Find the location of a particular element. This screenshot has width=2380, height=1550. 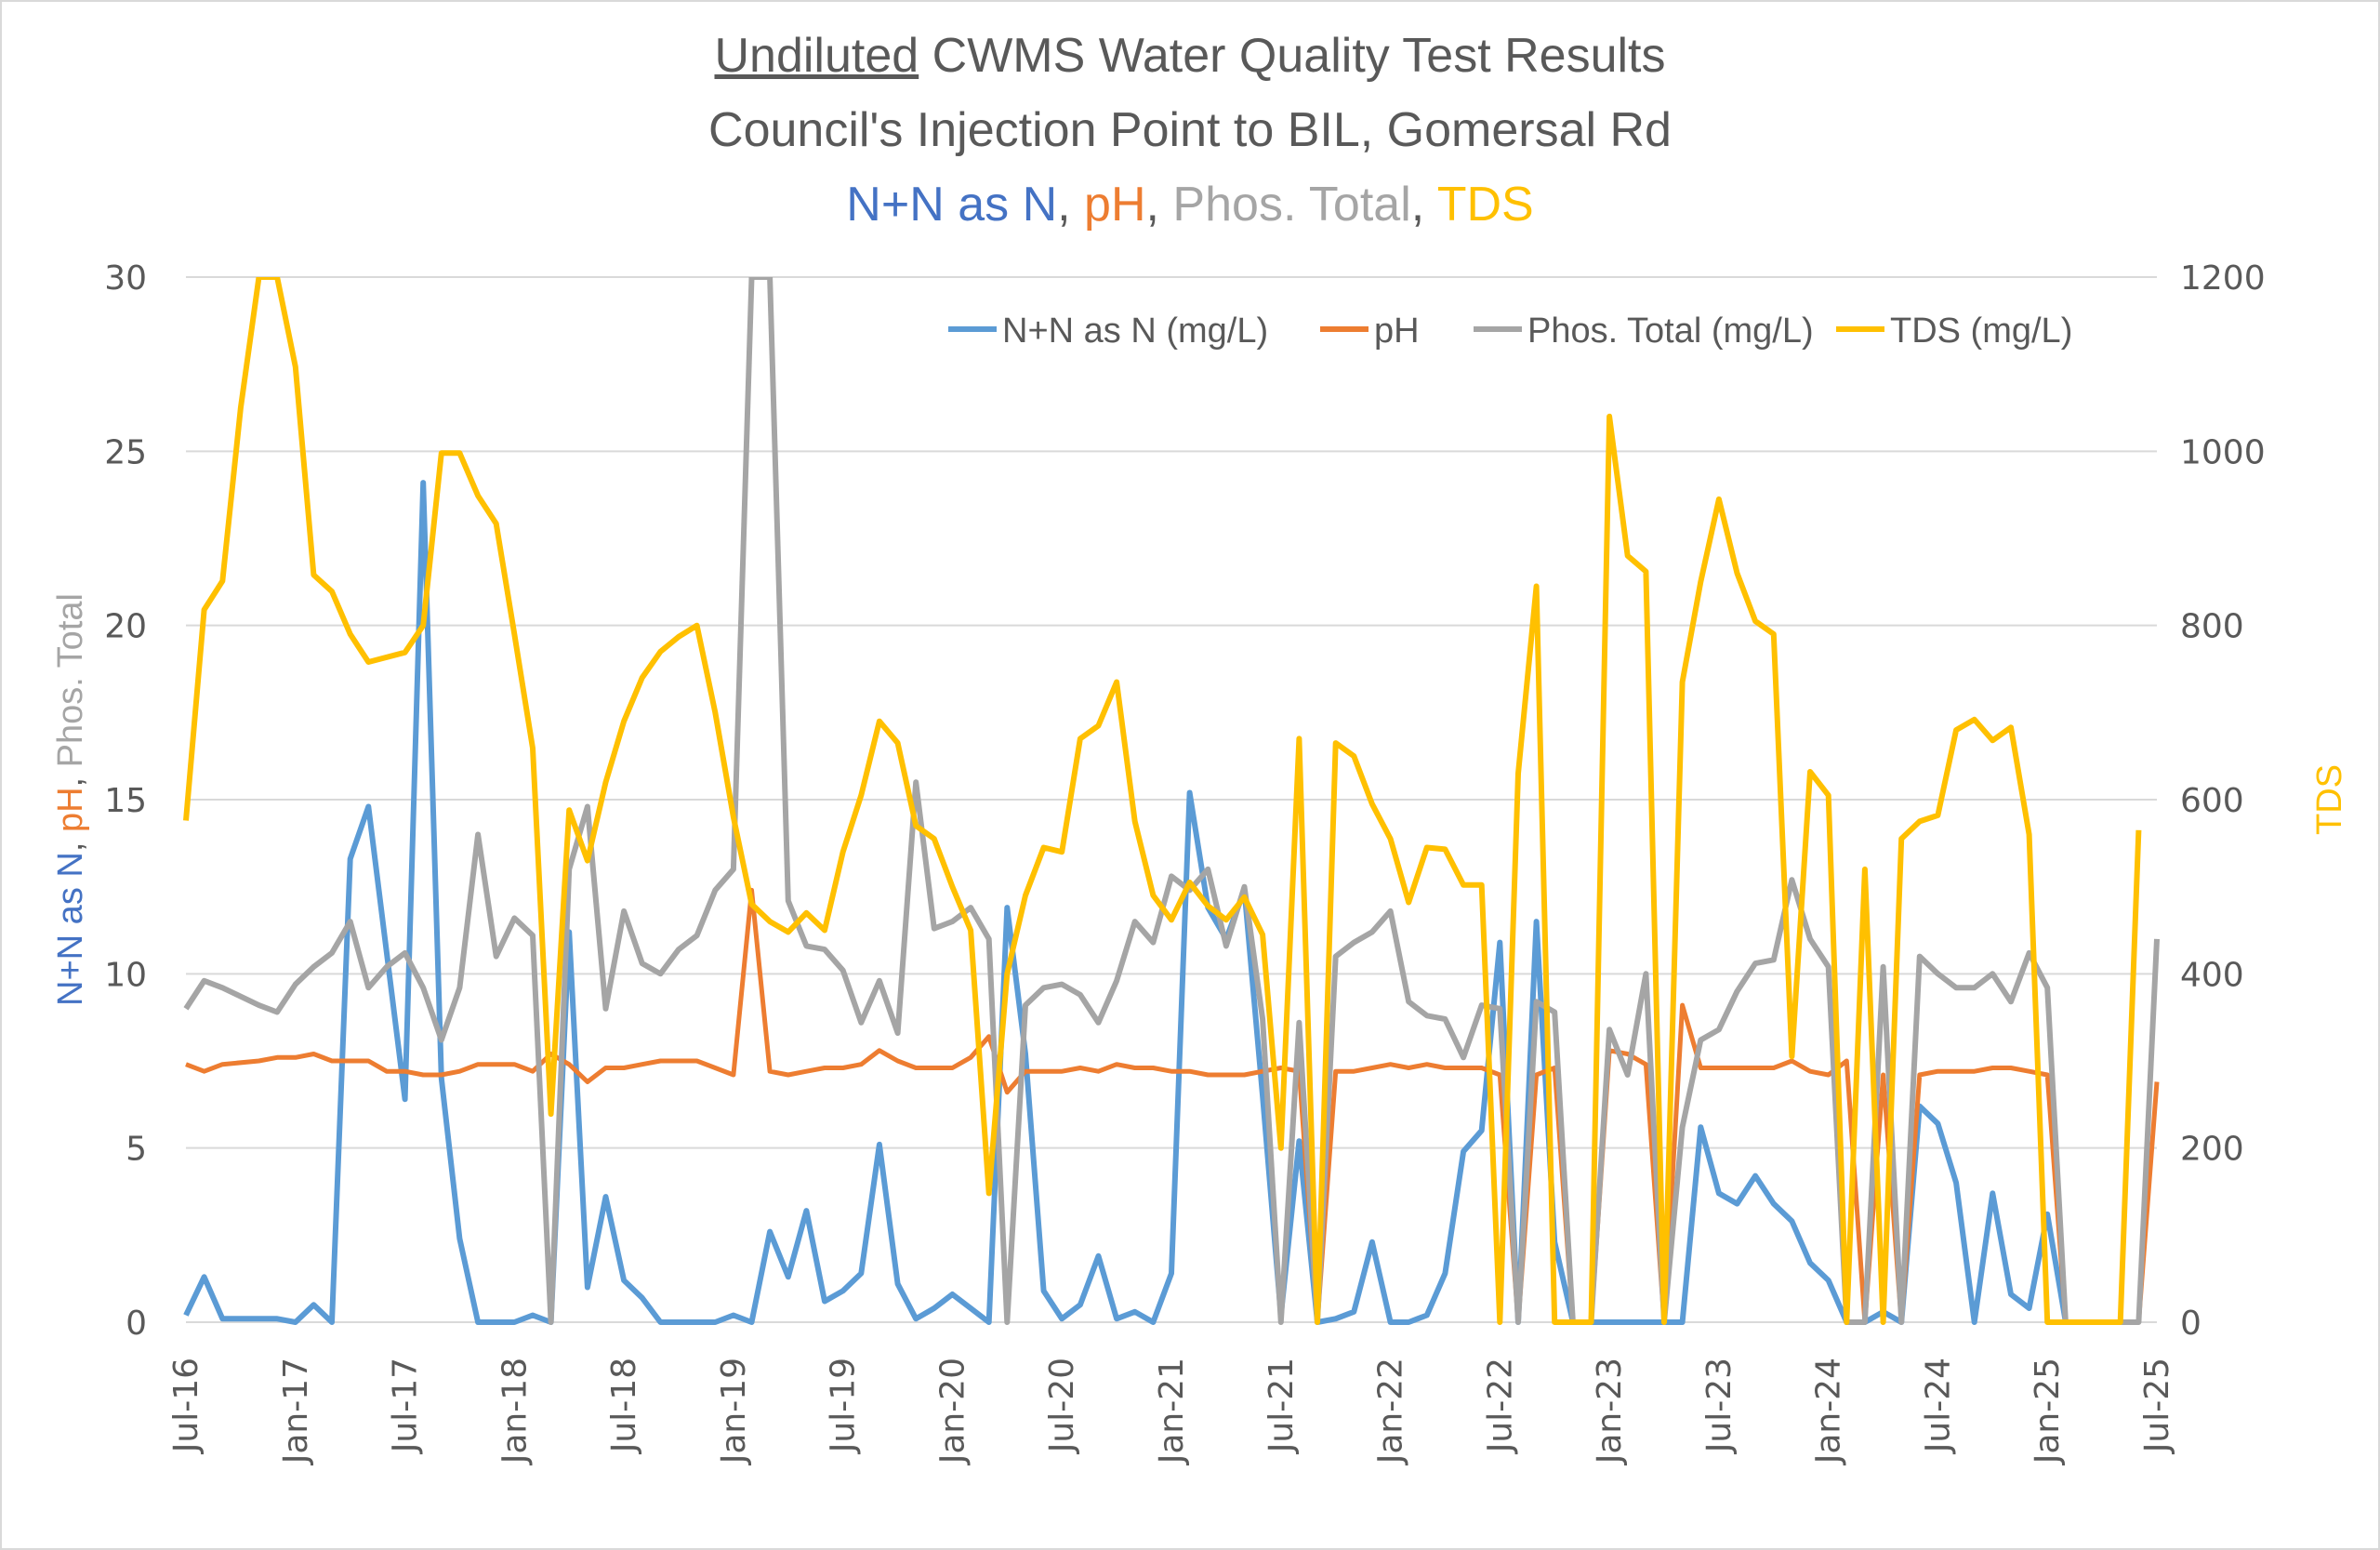

x-tick-label: Jan-25 is located at coordinates (2048, 1411).